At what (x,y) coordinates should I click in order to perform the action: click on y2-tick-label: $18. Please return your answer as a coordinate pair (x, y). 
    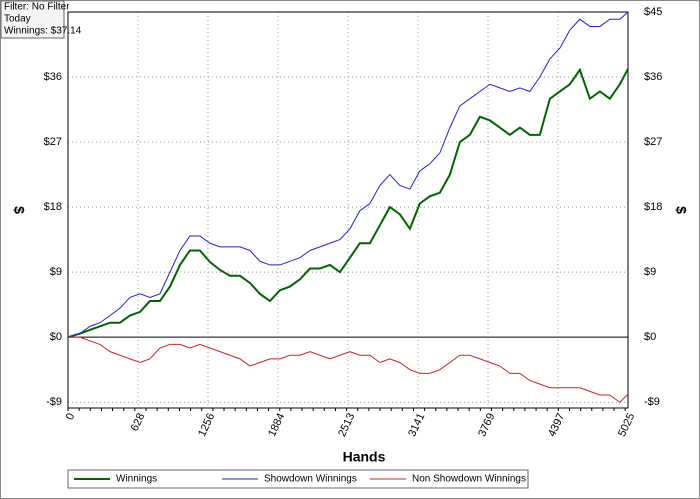
    Looking at the image, I should click on (653, 207).